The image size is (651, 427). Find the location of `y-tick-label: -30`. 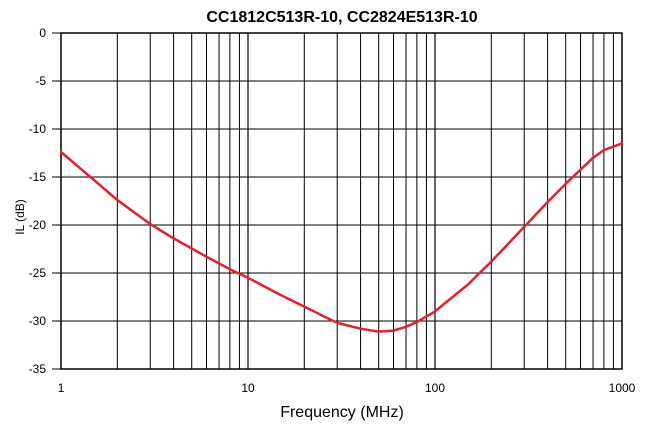

y-tick-label: -30 is located at coordinates (38, 321).